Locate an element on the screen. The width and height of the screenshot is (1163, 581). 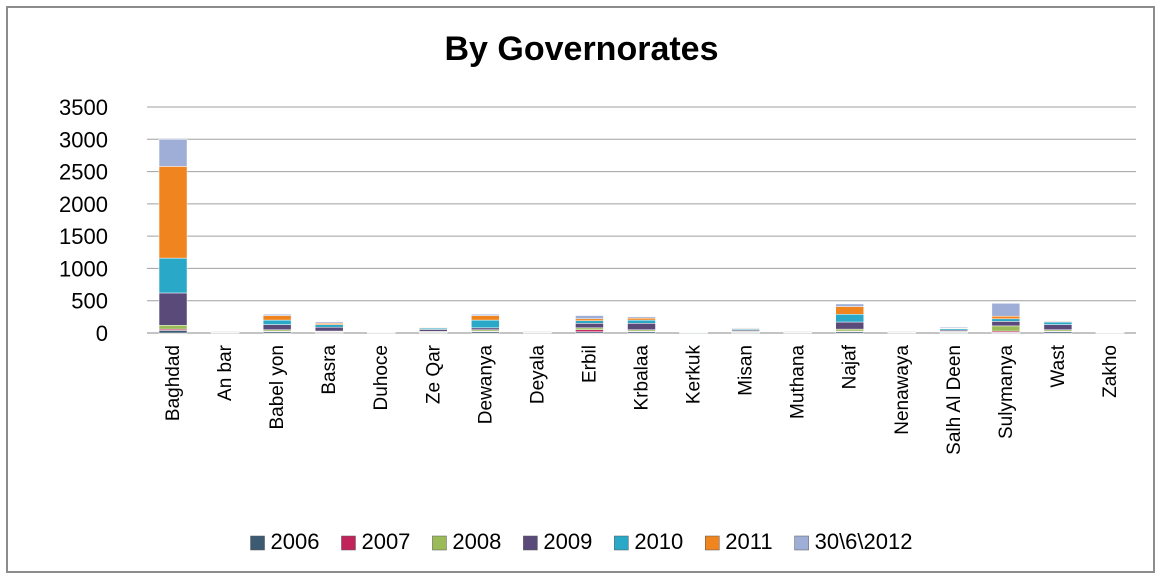
x-tick-label: Sulymanya is located at coordinates (1006, 392).